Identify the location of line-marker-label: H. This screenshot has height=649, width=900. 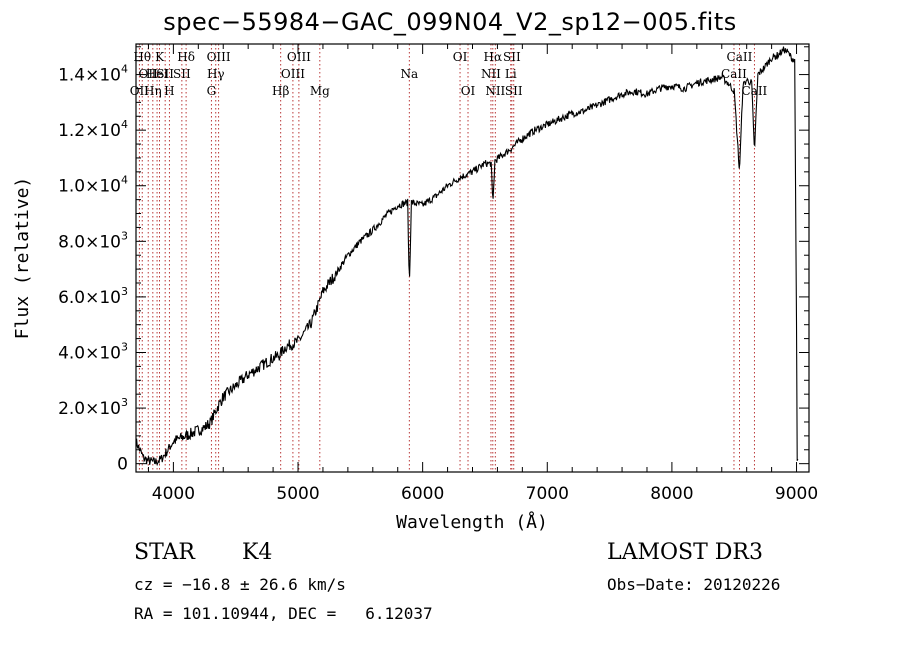
(169, 91).